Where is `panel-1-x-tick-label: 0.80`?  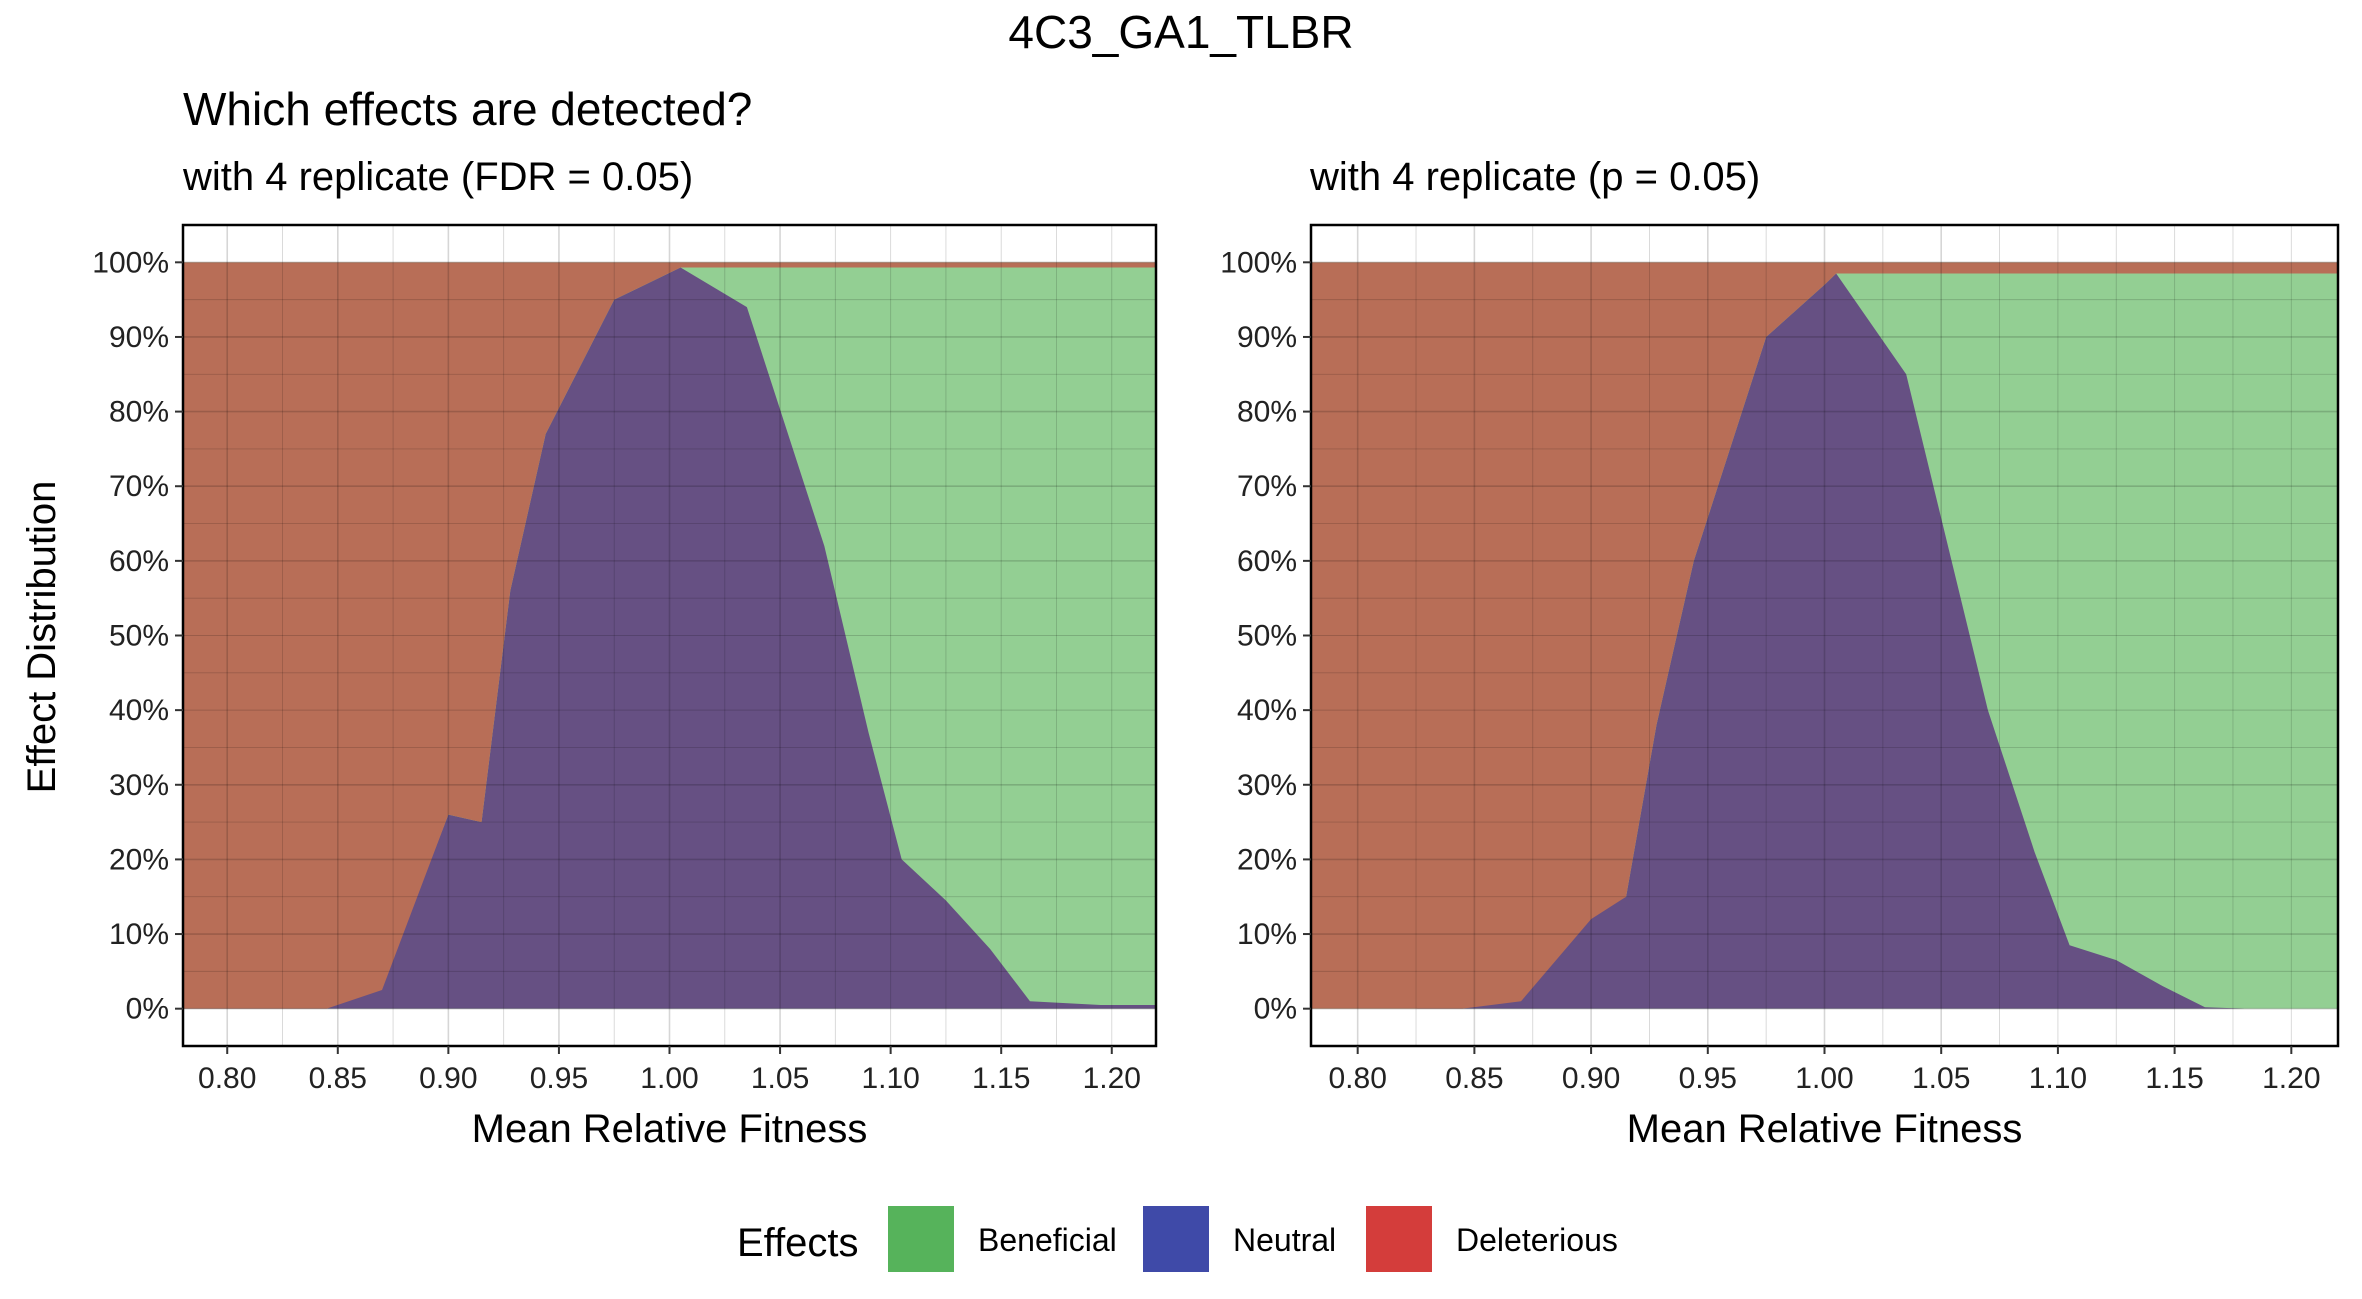
panel-1-x-tick-label: 0.80 is located at coordinates (227, 1078).